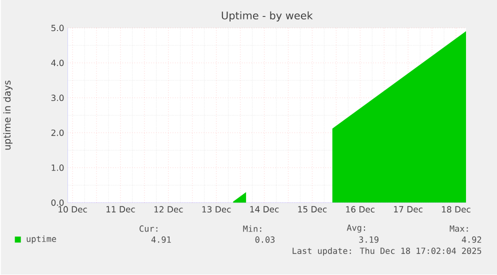  I want to click on legend-label: uptime, so click(41, 240).